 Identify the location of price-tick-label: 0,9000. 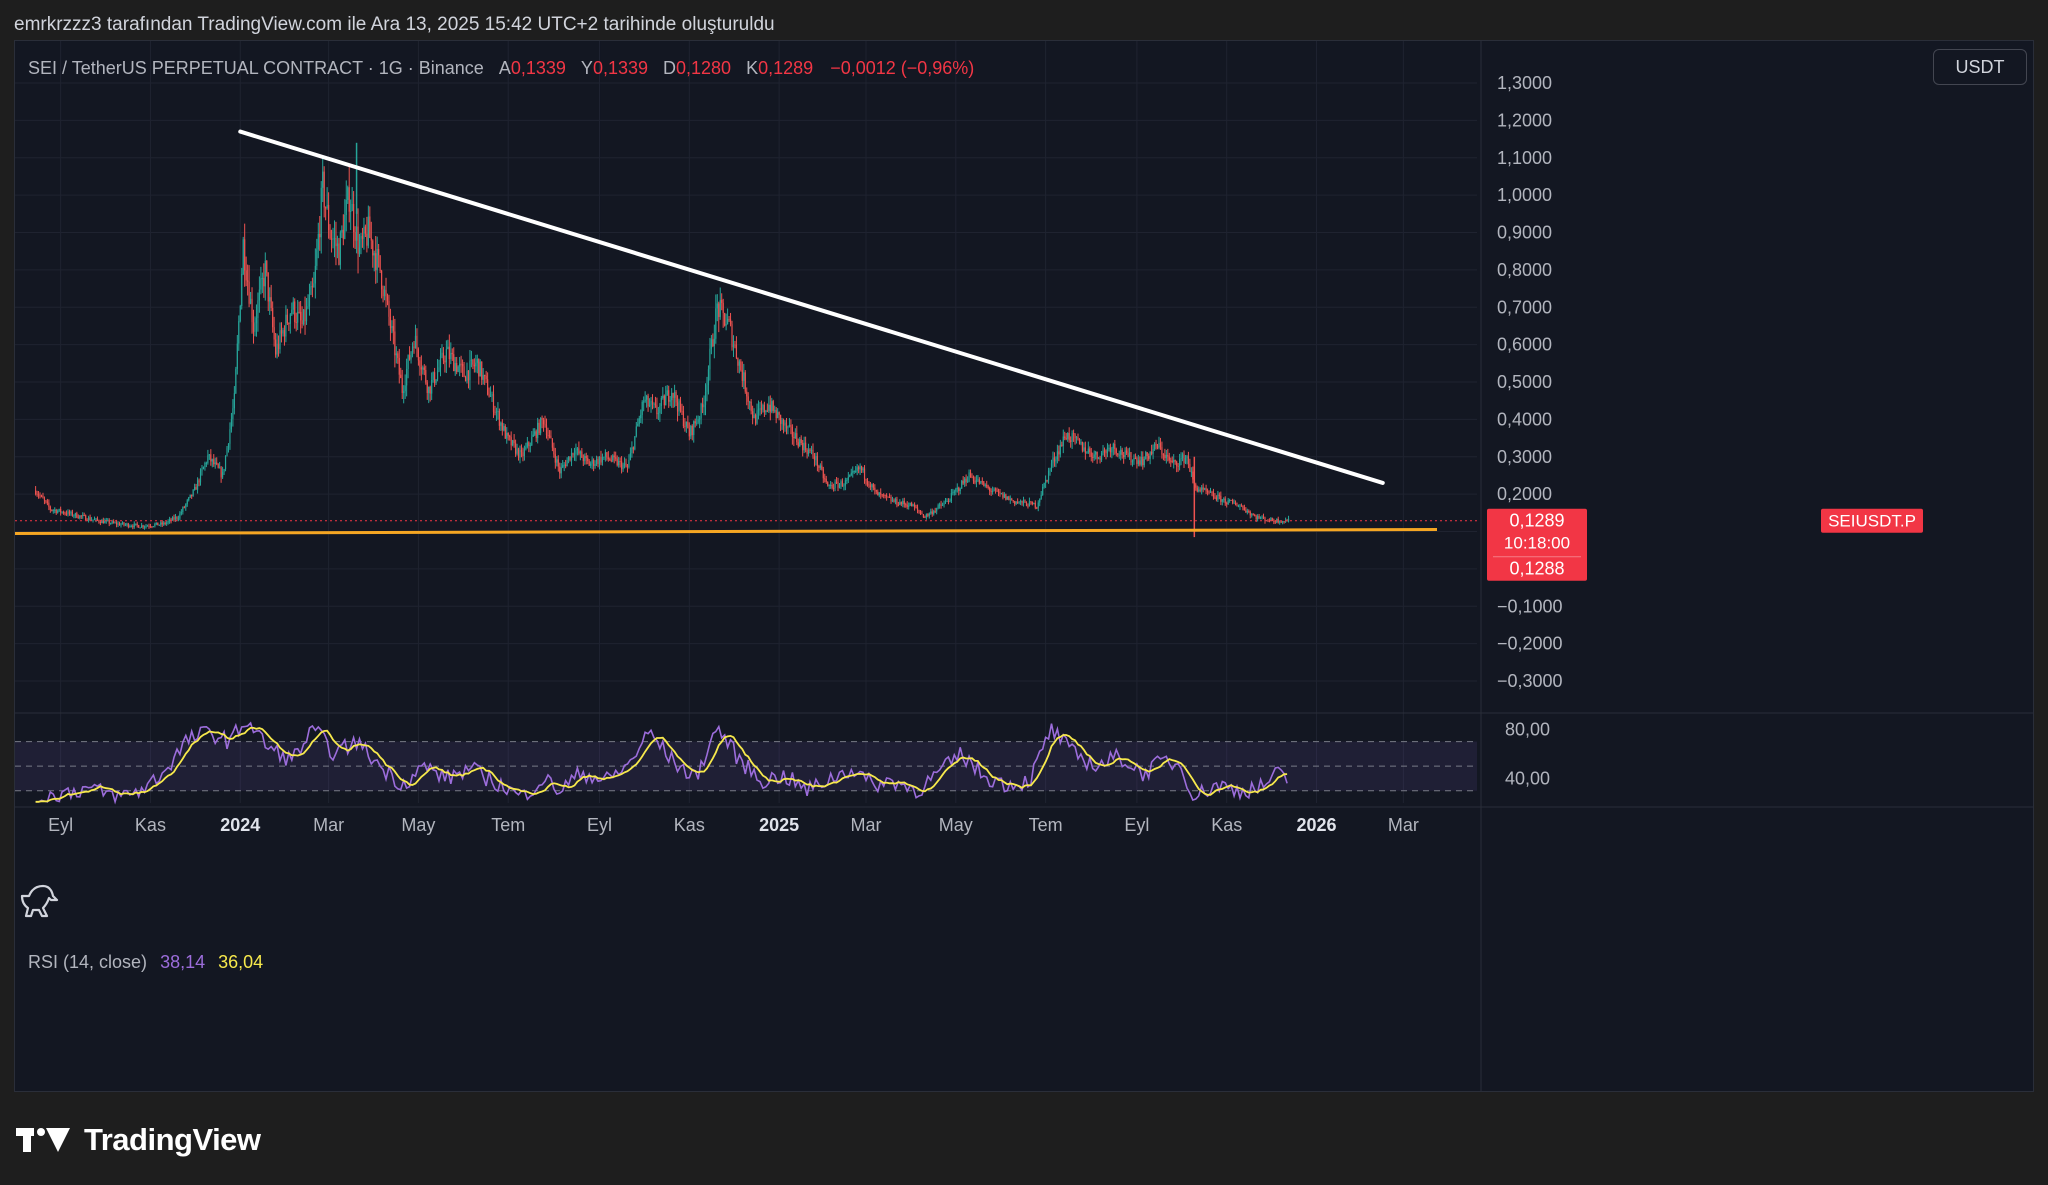
(1524, 233).